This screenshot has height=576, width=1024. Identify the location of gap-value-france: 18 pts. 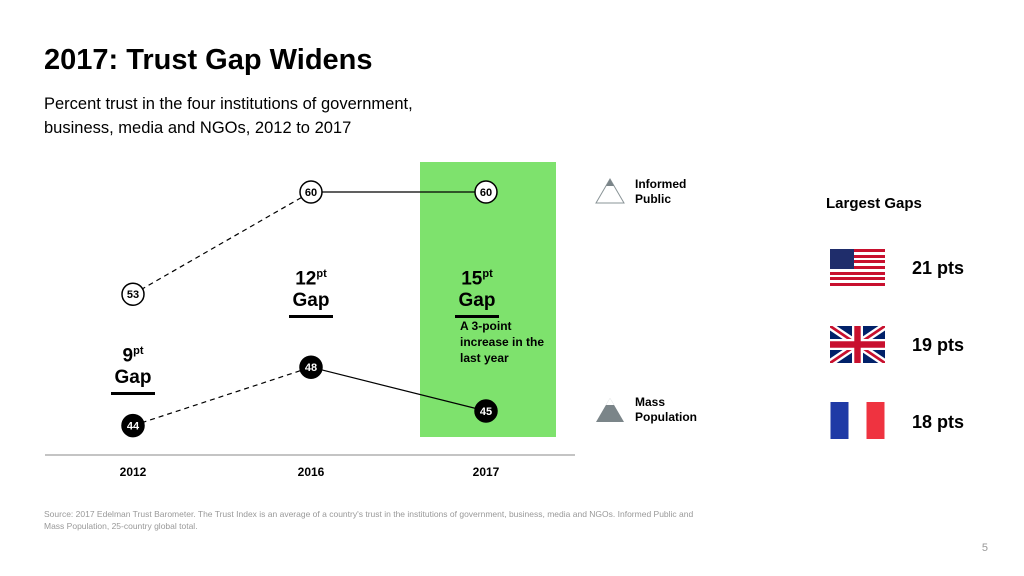
(938, 422).